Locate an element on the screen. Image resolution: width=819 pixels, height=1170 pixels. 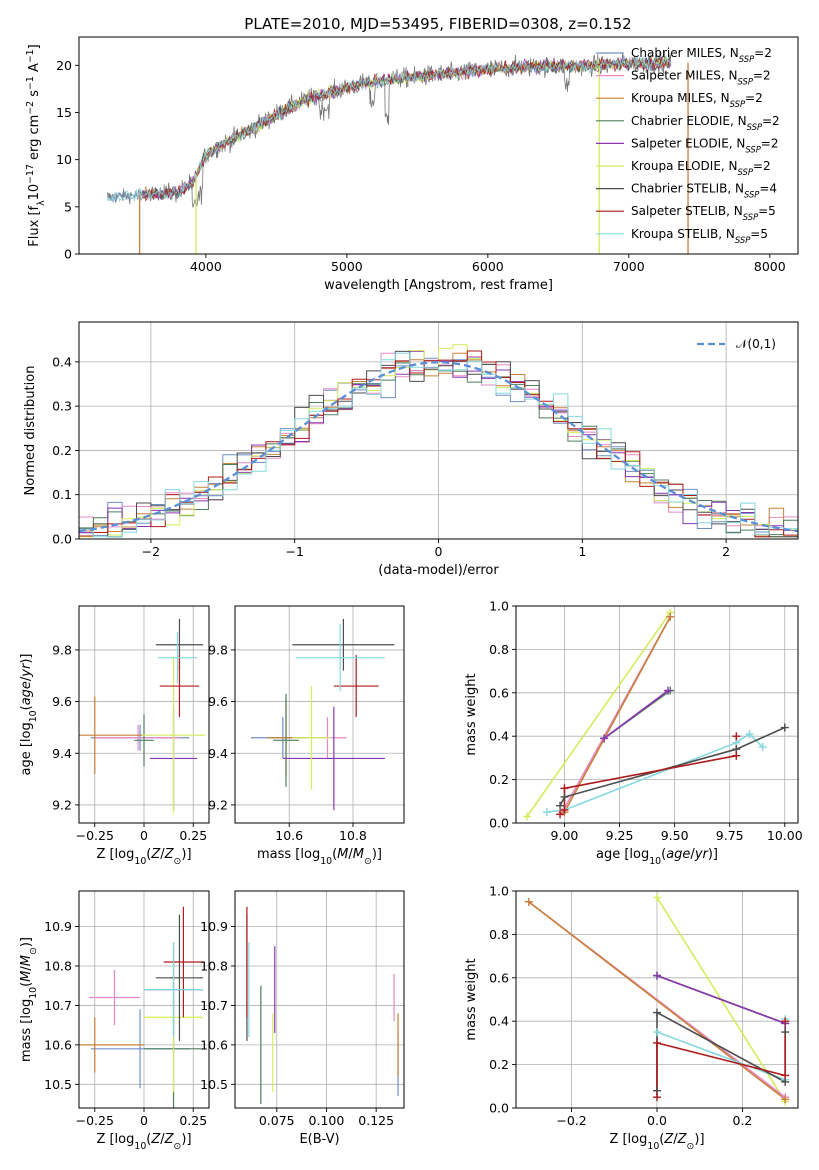
legend-label: 𝒩(0,1) is located at coordinates (756, 344).